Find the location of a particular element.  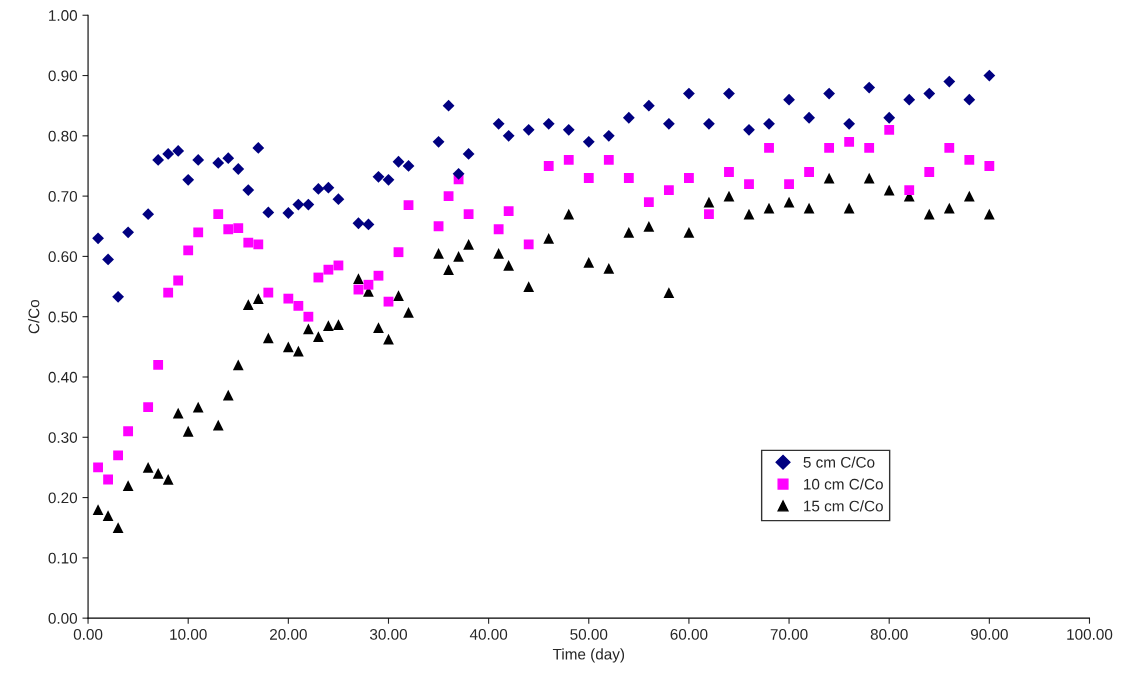

y-tick-label: 0.60 is located at coordinates (63, 257).